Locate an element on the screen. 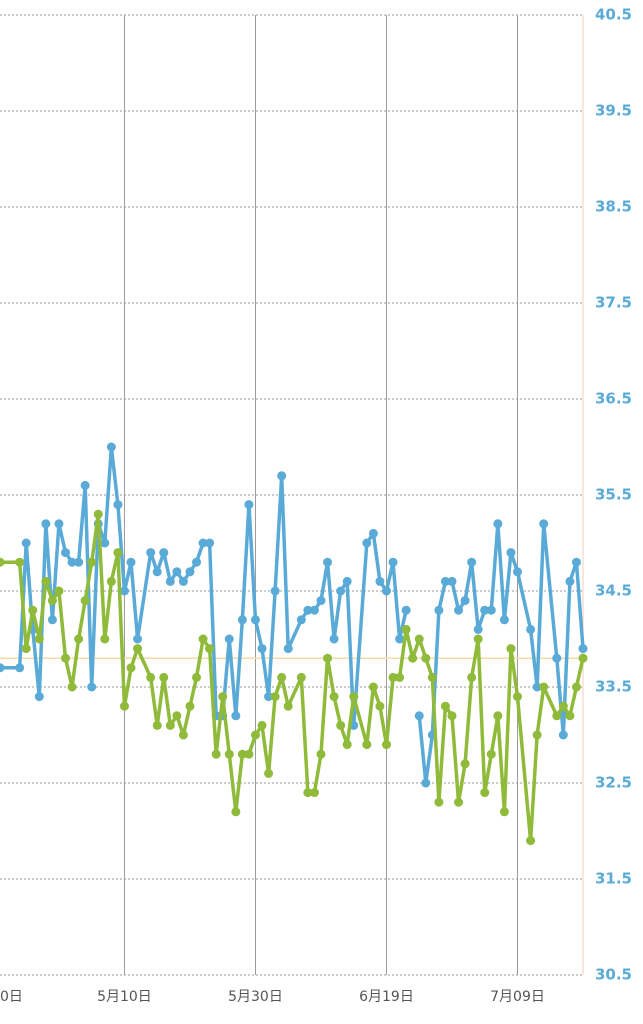 The width and height of the screenshot is (643, 1024). y-tick-label: 32.5 is located at coordinates (613, 783).